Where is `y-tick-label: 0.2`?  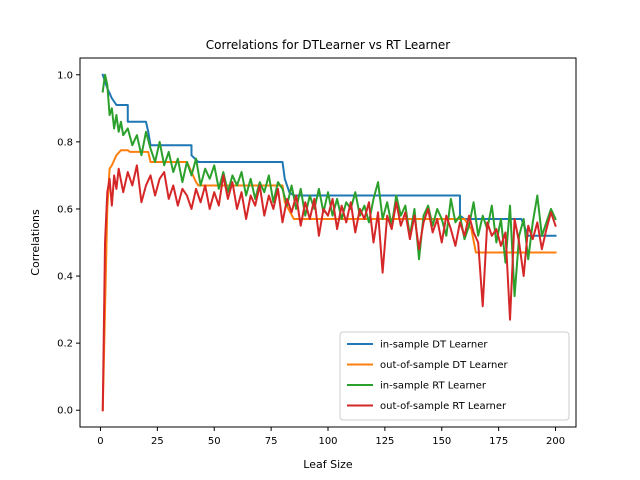
y-tick-label: 0.2 is located at coordinates (65, 344).